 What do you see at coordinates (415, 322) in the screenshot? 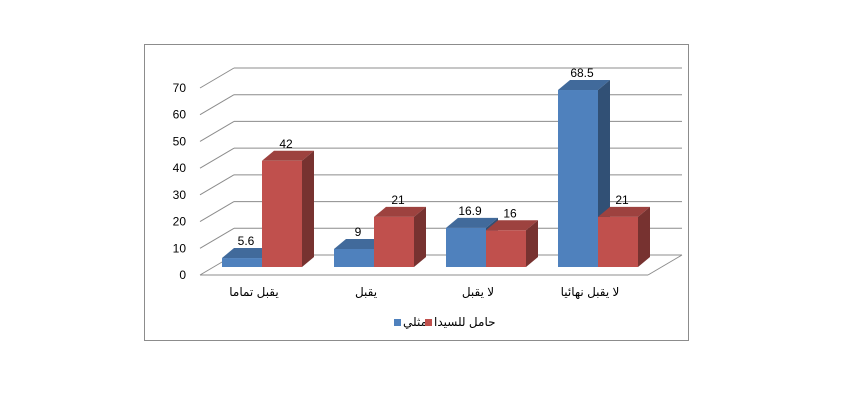
I see `legend-label: مثلي` at bounding box center [415, 322].